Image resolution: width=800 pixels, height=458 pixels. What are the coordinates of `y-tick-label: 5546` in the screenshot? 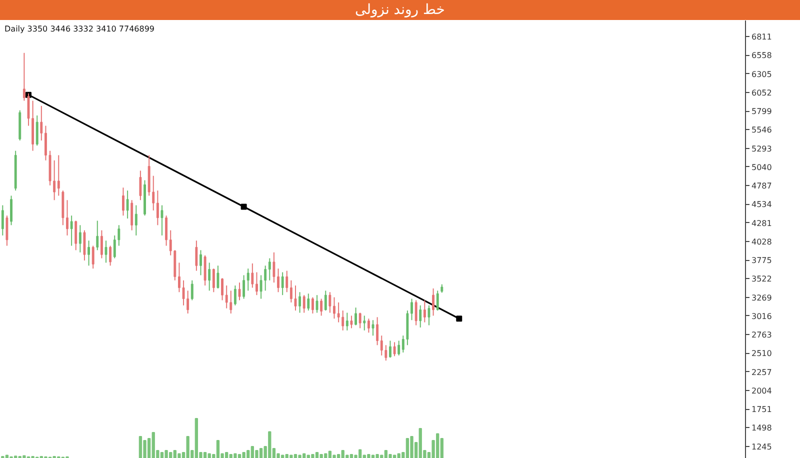 It's located at (762, 130).